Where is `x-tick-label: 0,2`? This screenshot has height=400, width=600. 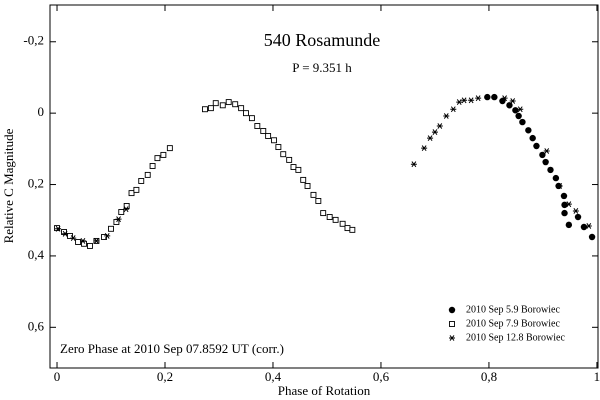
x-tick-label: 0,2 is located at coordinates (165, 376).